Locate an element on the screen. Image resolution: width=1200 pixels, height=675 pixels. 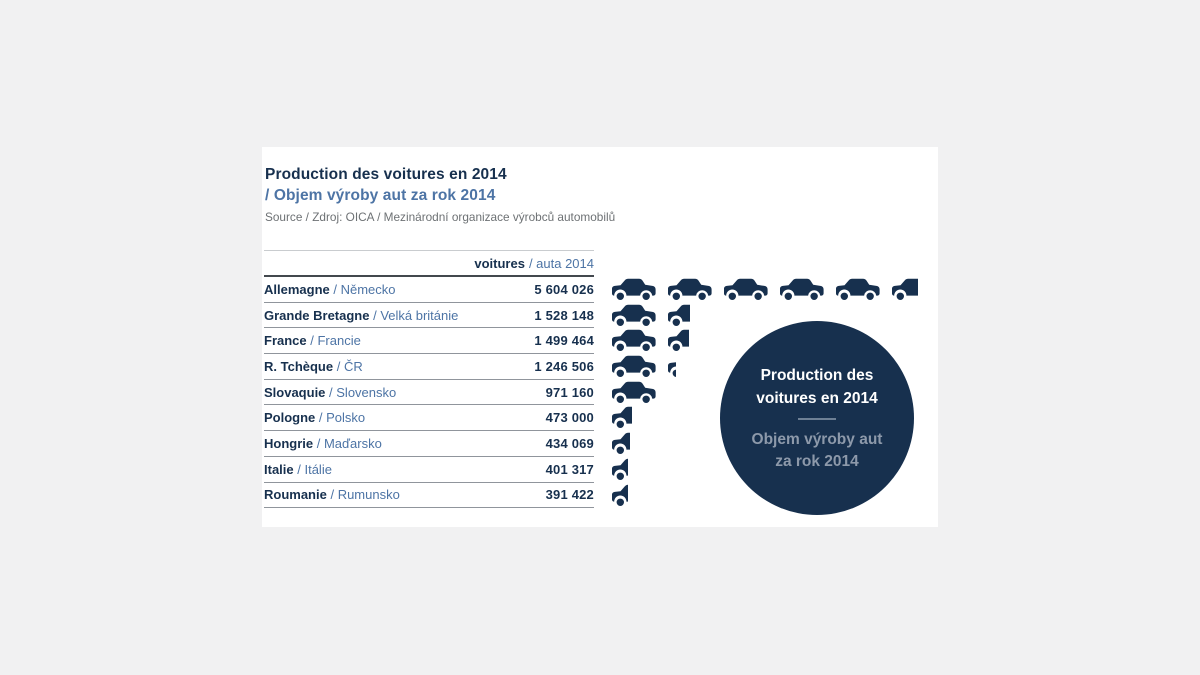
production-value: 1 528 148 is located at coordinates (564, 315).